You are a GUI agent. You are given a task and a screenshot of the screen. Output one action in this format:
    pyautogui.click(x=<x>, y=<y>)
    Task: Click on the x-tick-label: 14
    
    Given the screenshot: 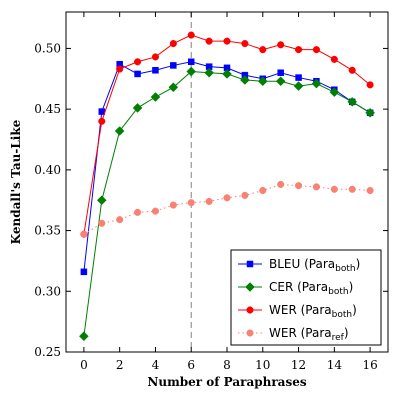 What is the action you would take?
    pyautogui.click(x=335, y=365)
    